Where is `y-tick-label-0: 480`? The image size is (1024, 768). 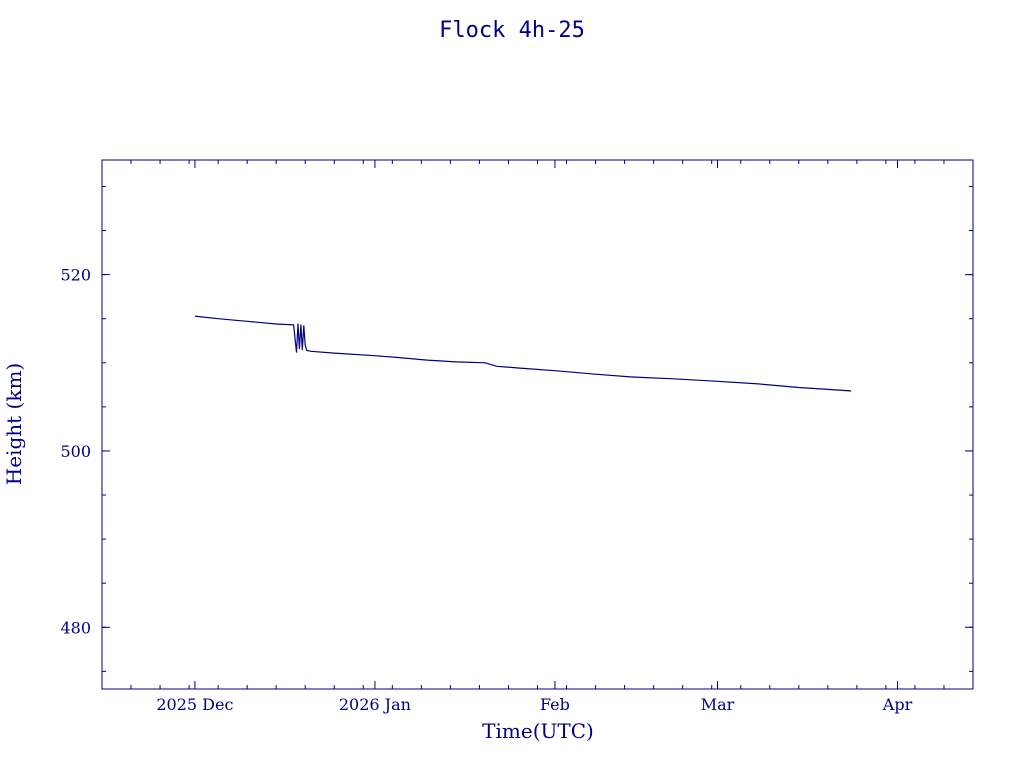 y-tick-label-0: 480 is located at coordinates (75, 627).